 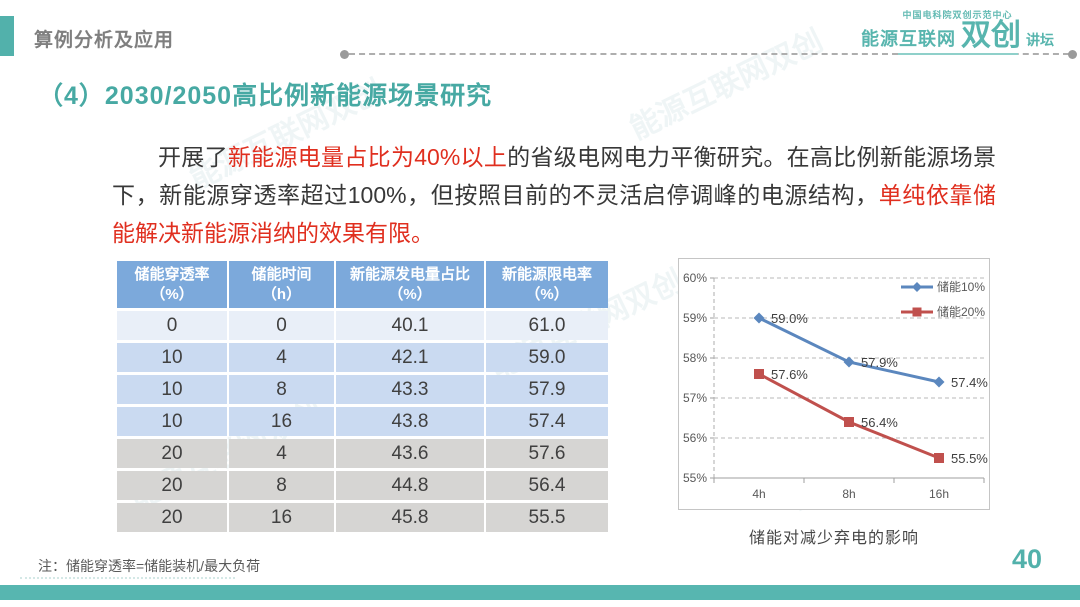 What do you see at coordinates (547, 453) in the screenshot?
I see `table-cell: 57.6` at bounding box center [547, 453].